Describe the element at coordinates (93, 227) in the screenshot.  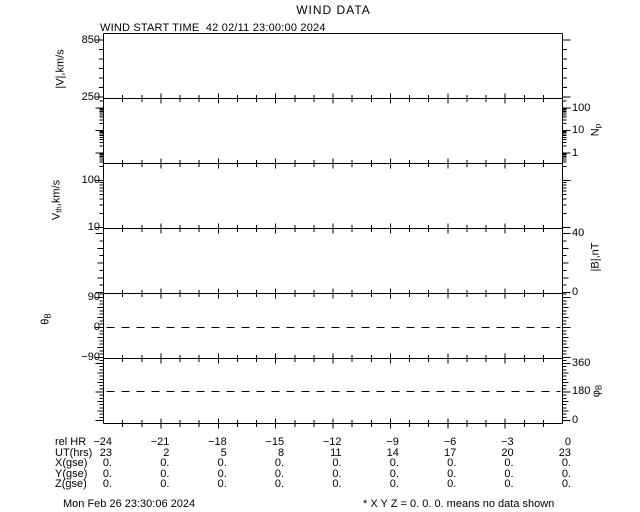
I see `ytick-thermal-10: 10` at that location.